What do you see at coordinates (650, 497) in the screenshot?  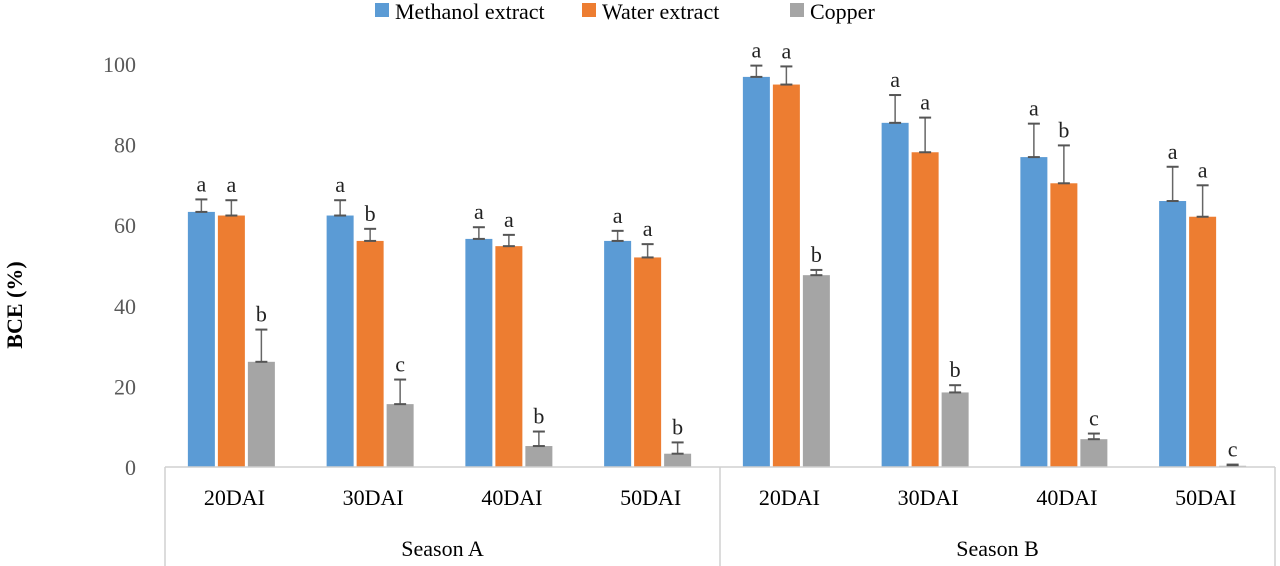 I see `x-tick-label-0-3: 50DAI` at bounding box center [650, 497].